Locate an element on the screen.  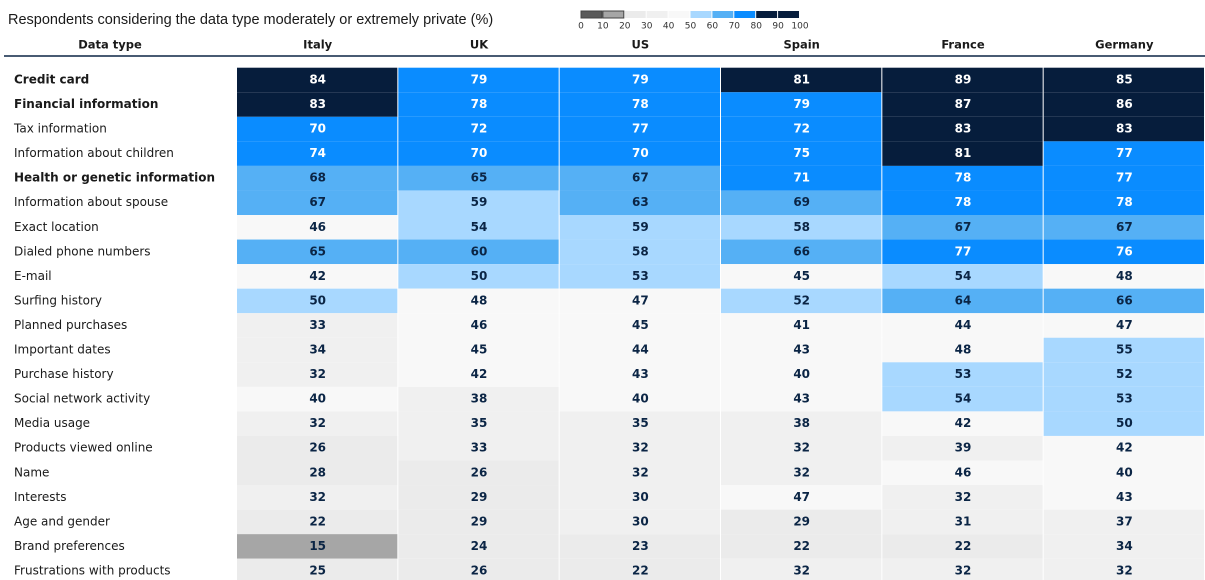
cell-label: 42 is located at coordinates (479, 374).